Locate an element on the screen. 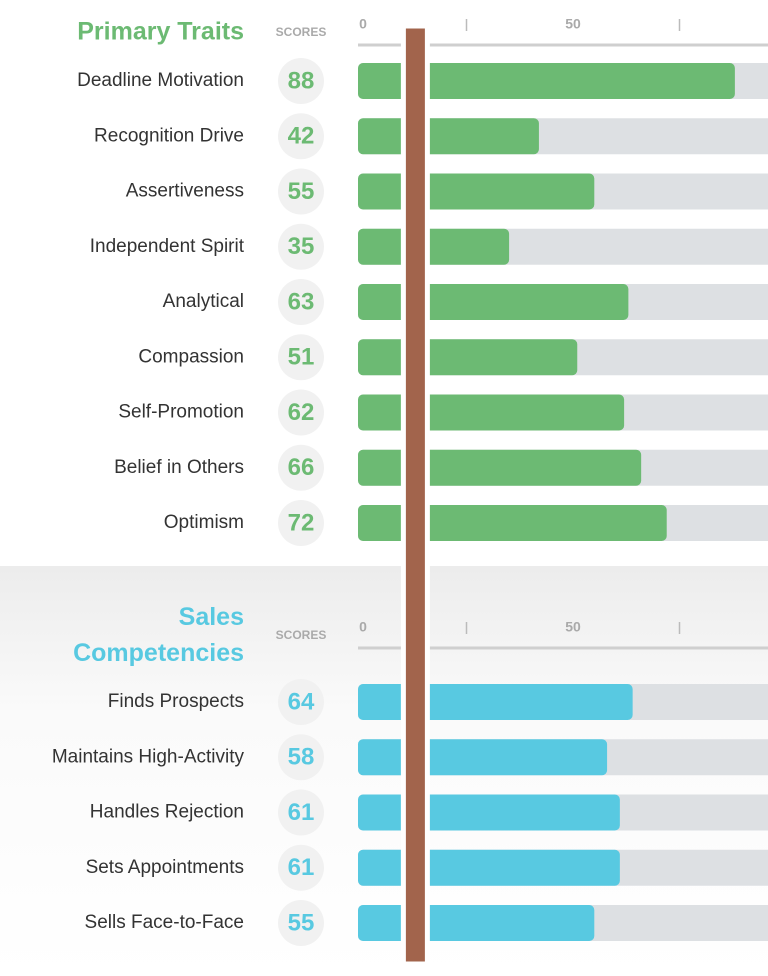  category-label: Belief in Others is located at coordinates (179, 467).